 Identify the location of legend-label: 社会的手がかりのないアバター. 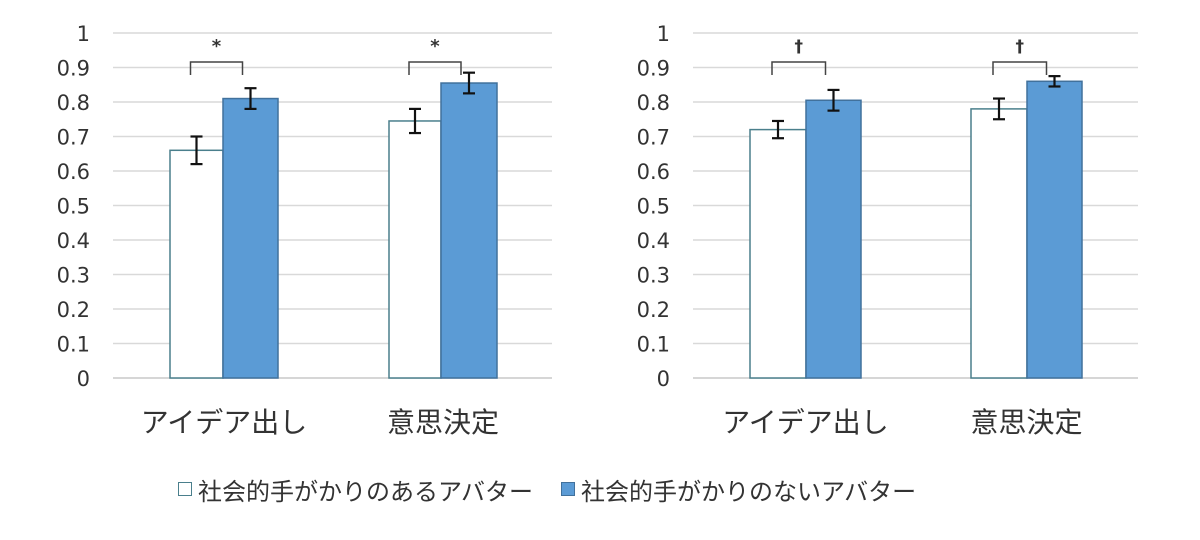
(749, 491).